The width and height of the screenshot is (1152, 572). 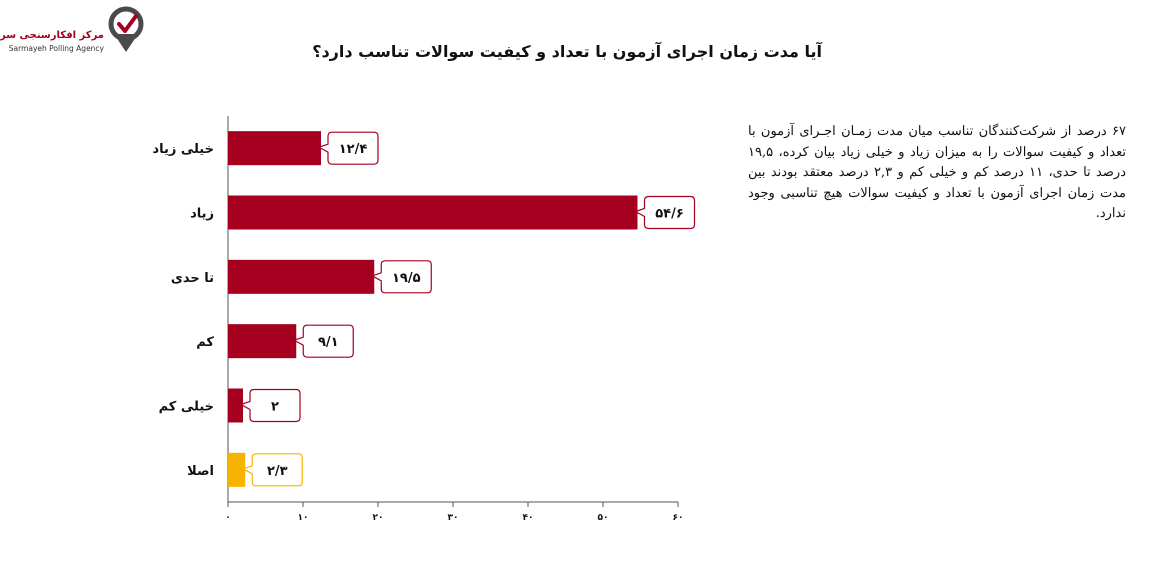 I want to click on data-label: ۲/۳, so click(x=277, y=471).